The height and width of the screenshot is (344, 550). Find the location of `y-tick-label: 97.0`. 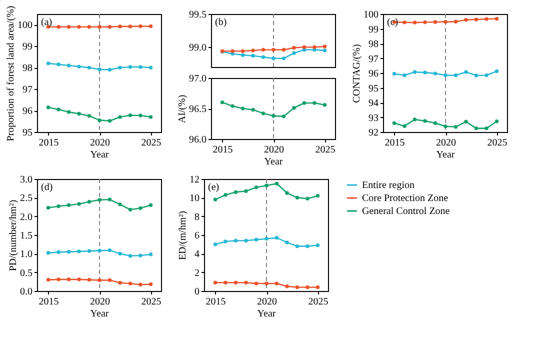

y-tick-label: 97.0 is located at coordinates (197, 79).